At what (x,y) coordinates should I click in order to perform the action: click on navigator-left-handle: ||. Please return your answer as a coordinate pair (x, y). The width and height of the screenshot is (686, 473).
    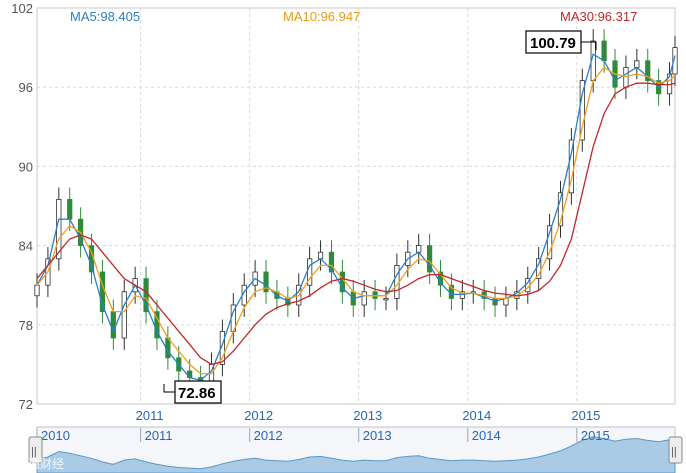
    Looking at the image, I should click on (35, 450).